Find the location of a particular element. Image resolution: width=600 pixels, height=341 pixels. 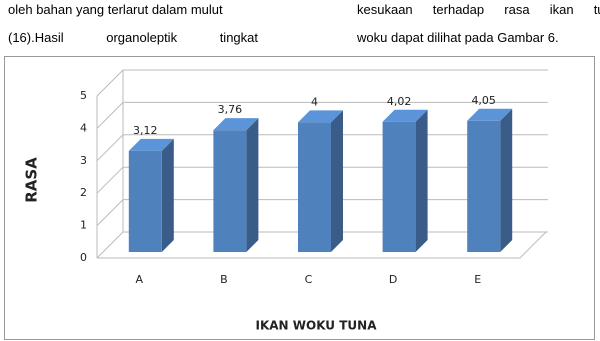

data-label: 4,02 is located at coordinates (399, 101).